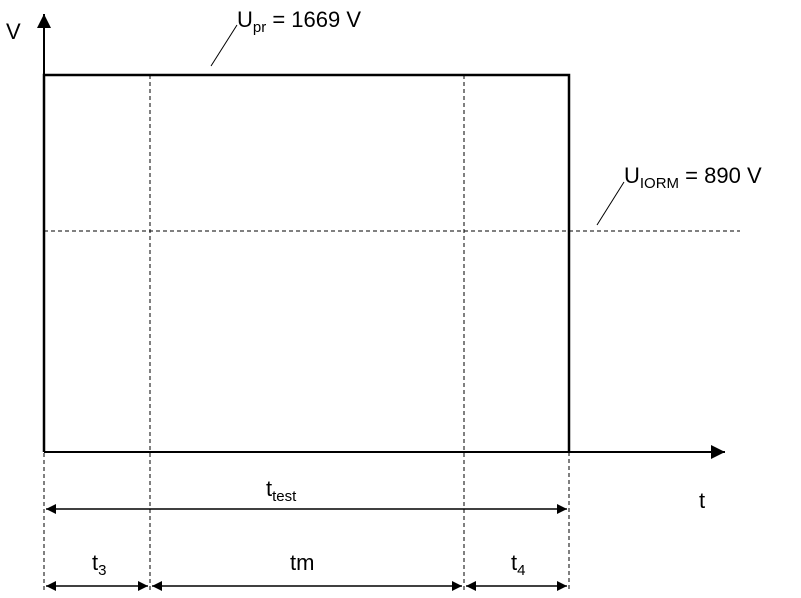  What do you see at coordinates (281, 490) in the screenshot?
I see `ttest-label: ttest` at bounding box center [281, 490].